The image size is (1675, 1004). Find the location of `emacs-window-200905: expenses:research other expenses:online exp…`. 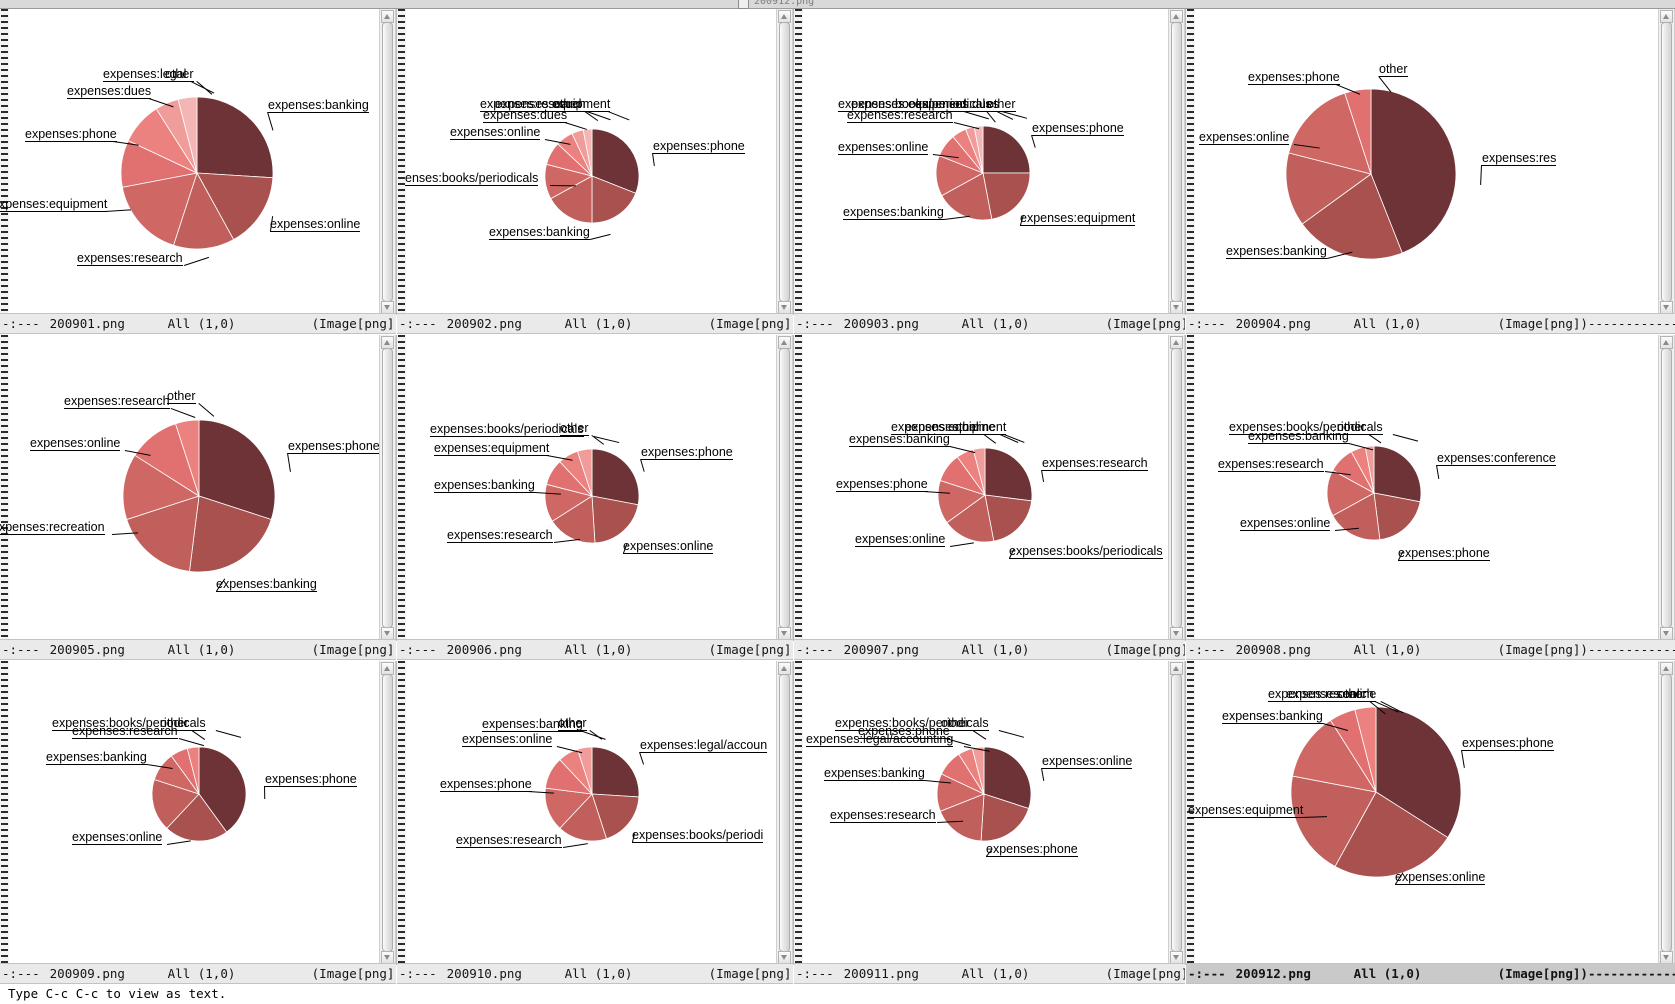

emacs-window-200905: expenses:research other expenses:online exp… is located at coordinates (198, 497).